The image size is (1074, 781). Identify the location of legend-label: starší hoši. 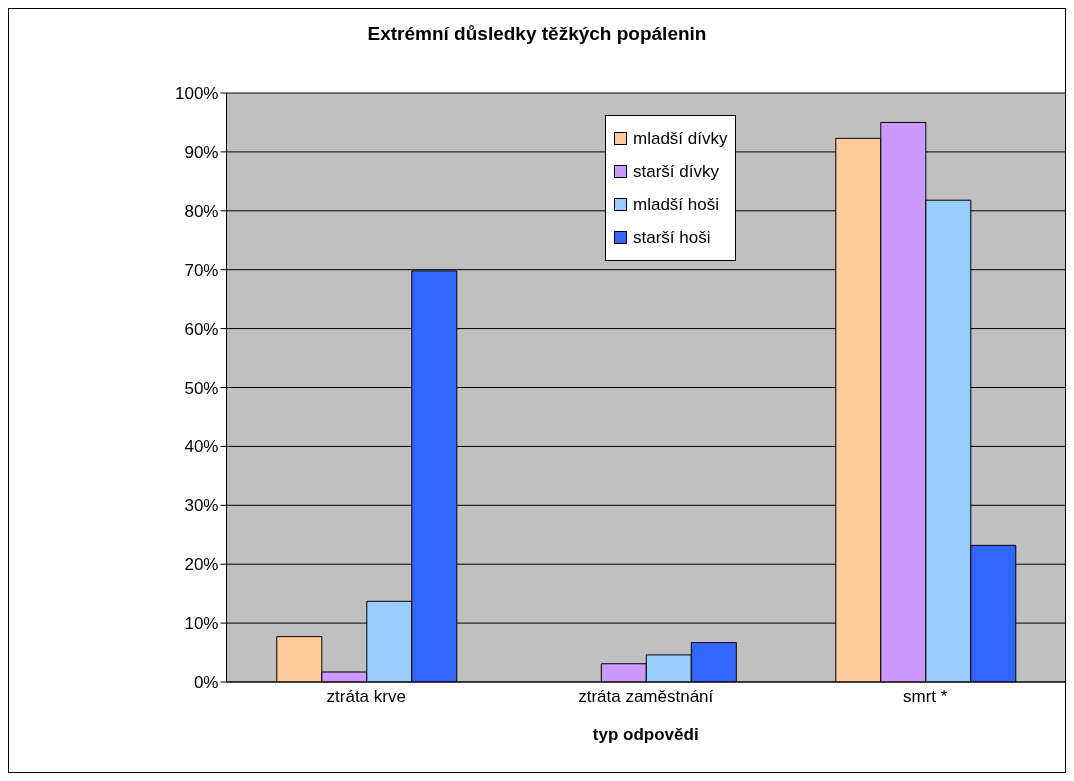
(672, 238).